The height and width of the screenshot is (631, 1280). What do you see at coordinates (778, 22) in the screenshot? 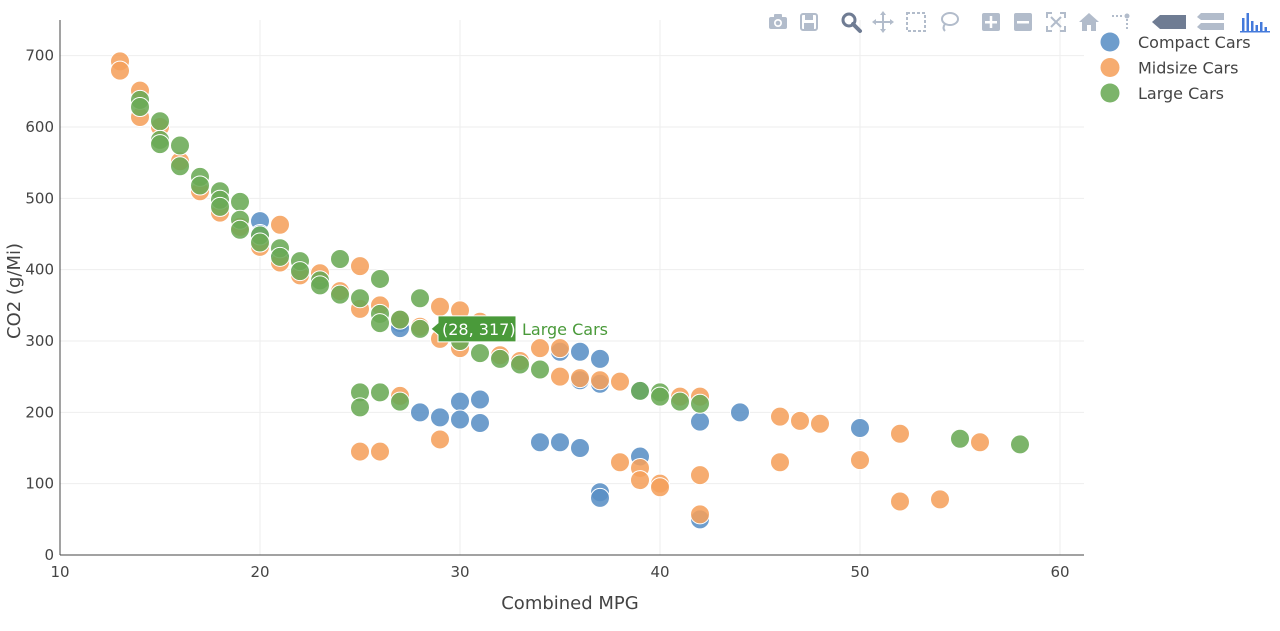
I see `camera-icon` at bounding box center [778, 22].